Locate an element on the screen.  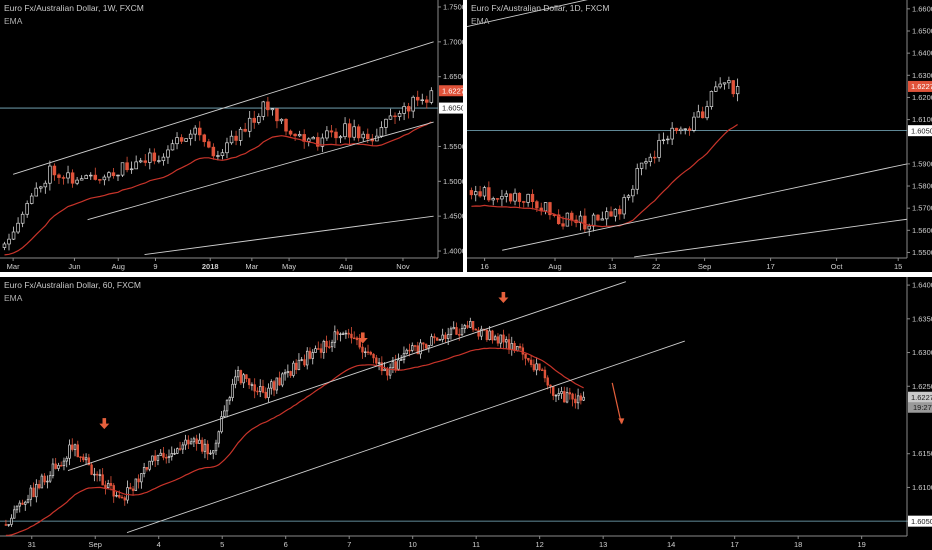
x-tick-label: 15 is located at coordinates (898, 266).